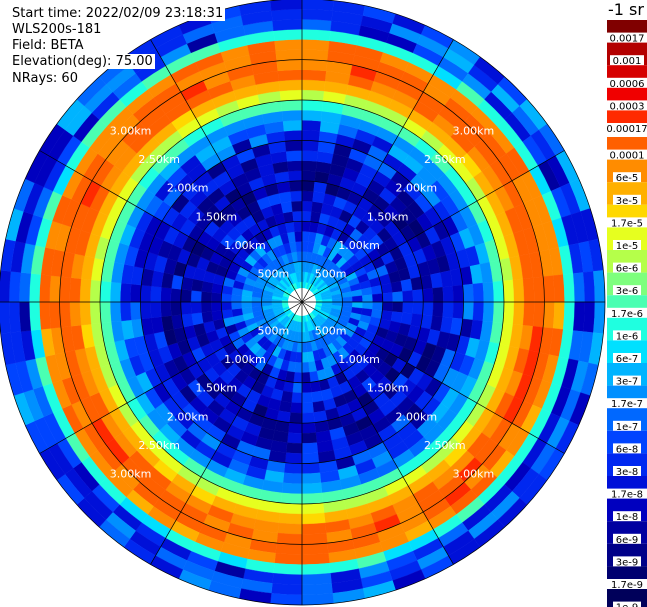  I want to click on colorbar-tick-label: 1.7e-8, so click(627, 495).